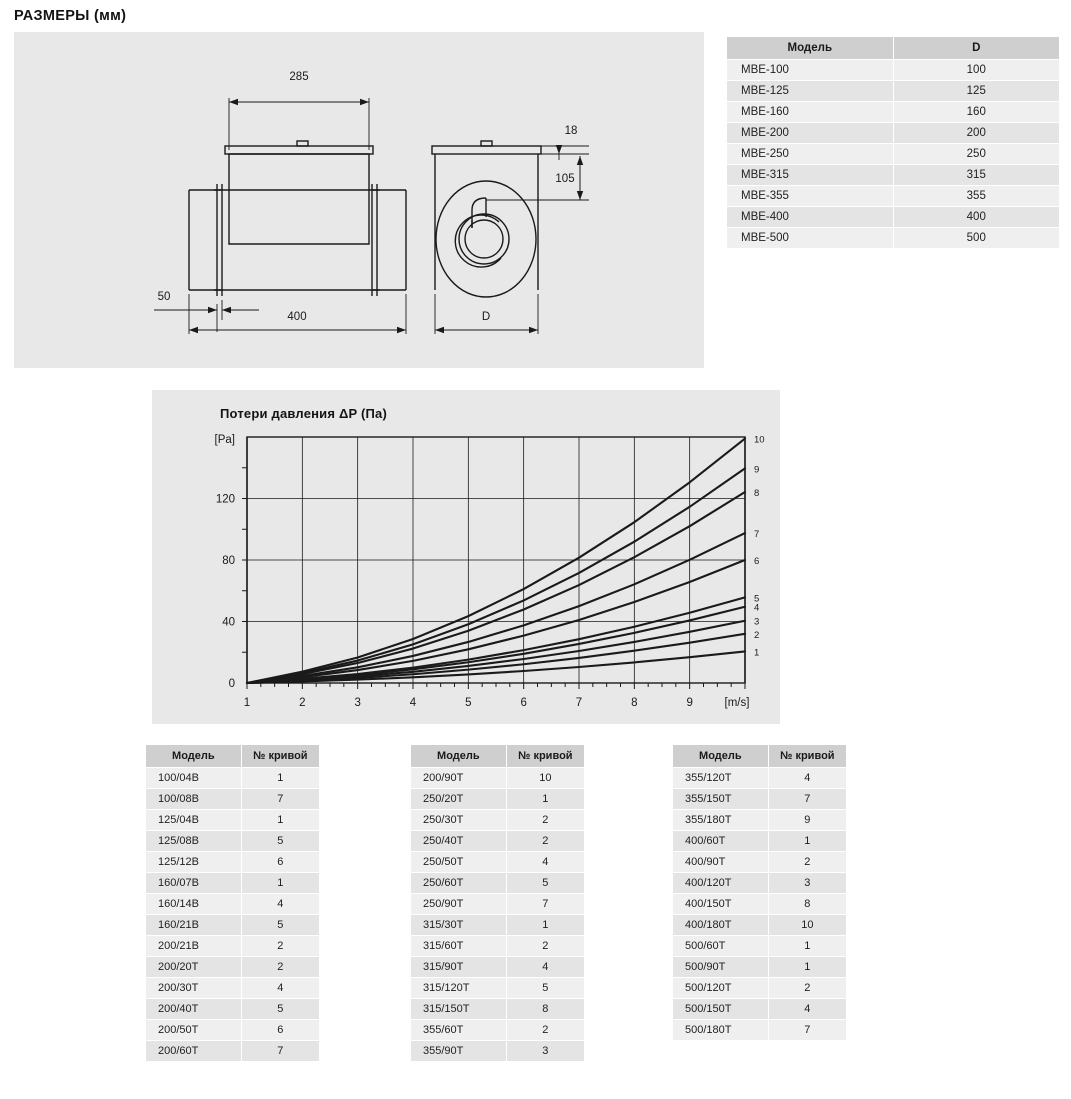  What do you see at coordinates (371, 202) in the screenshot?
I see `dimensions-svg: 285 400 50 18 105 D` at bounding box center [371, 202].